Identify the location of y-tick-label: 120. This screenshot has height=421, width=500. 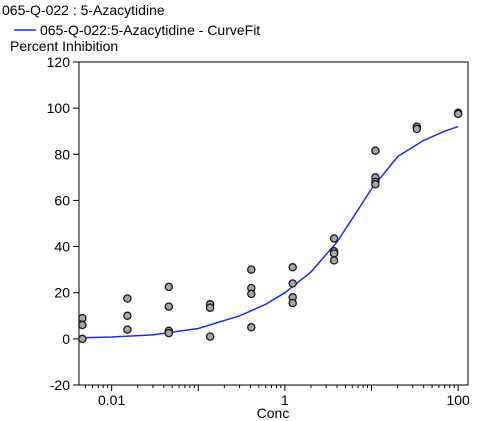
(59, 62).